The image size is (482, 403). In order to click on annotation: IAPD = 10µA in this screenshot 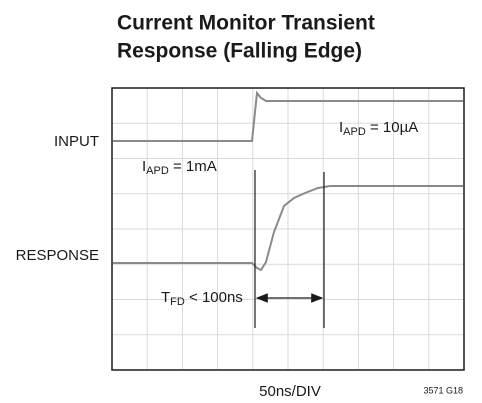, I will do `click(378, 128)`.